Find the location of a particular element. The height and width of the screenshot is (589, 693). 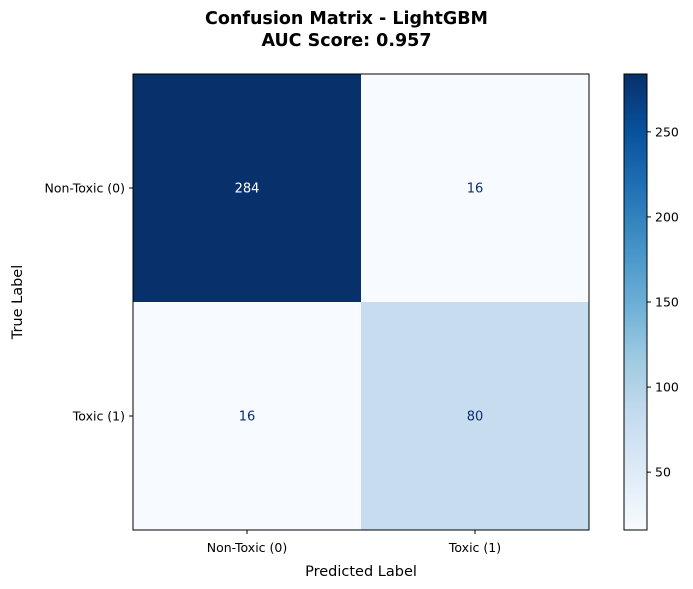

x-tick-label: Toxic (1) is located at coordinates (474, 547).